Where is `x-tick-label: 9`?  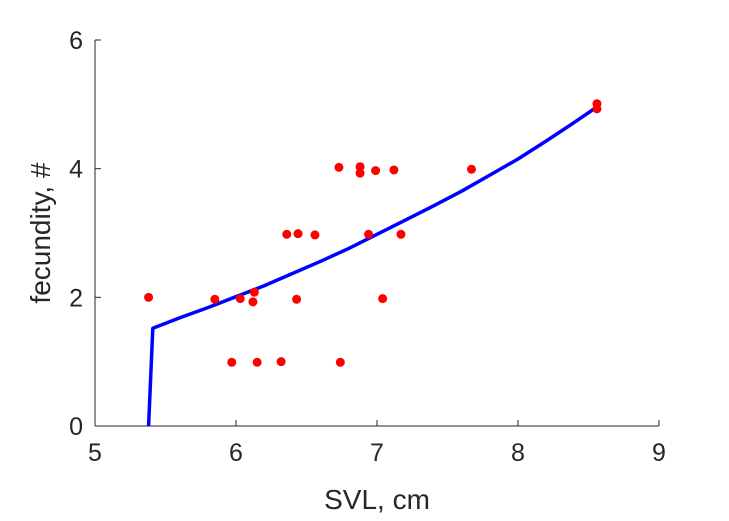
x-tick-label: 9 is located at coordinates (659, 453).